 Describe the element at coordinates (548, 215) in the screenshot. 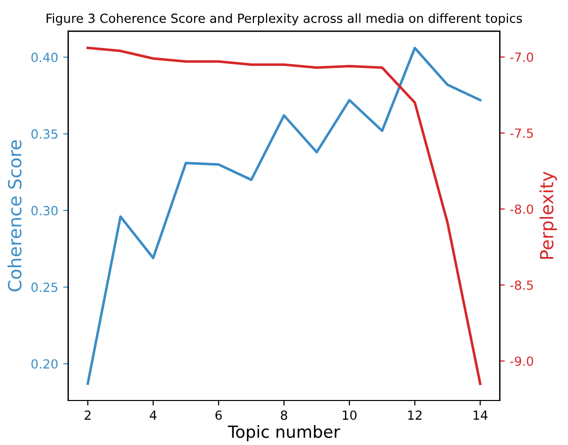

I see `y2-axis-title: Perplexity` at that location.